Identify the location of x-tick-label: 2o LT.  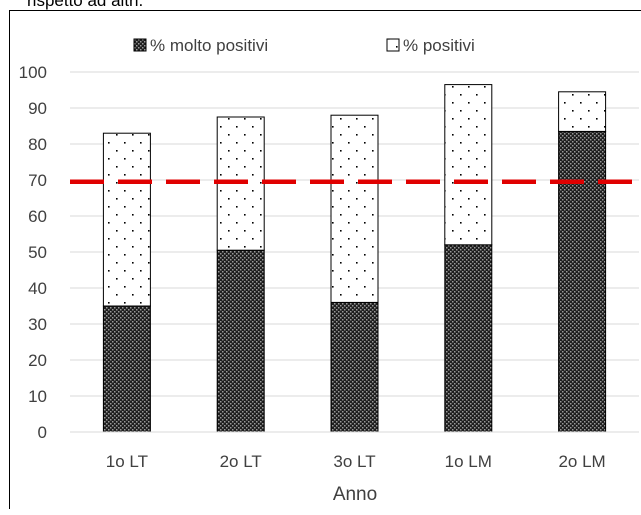
(241, 461).